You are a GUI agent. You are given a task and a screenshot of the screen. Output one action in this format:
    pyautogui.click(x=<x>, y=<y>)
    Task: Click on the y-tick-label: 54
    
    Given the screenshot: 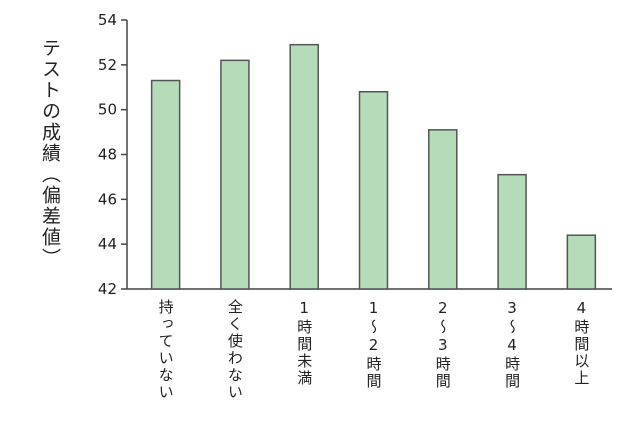 What is the action you would take?
    pyautogui.click(x=107, y=20)
    